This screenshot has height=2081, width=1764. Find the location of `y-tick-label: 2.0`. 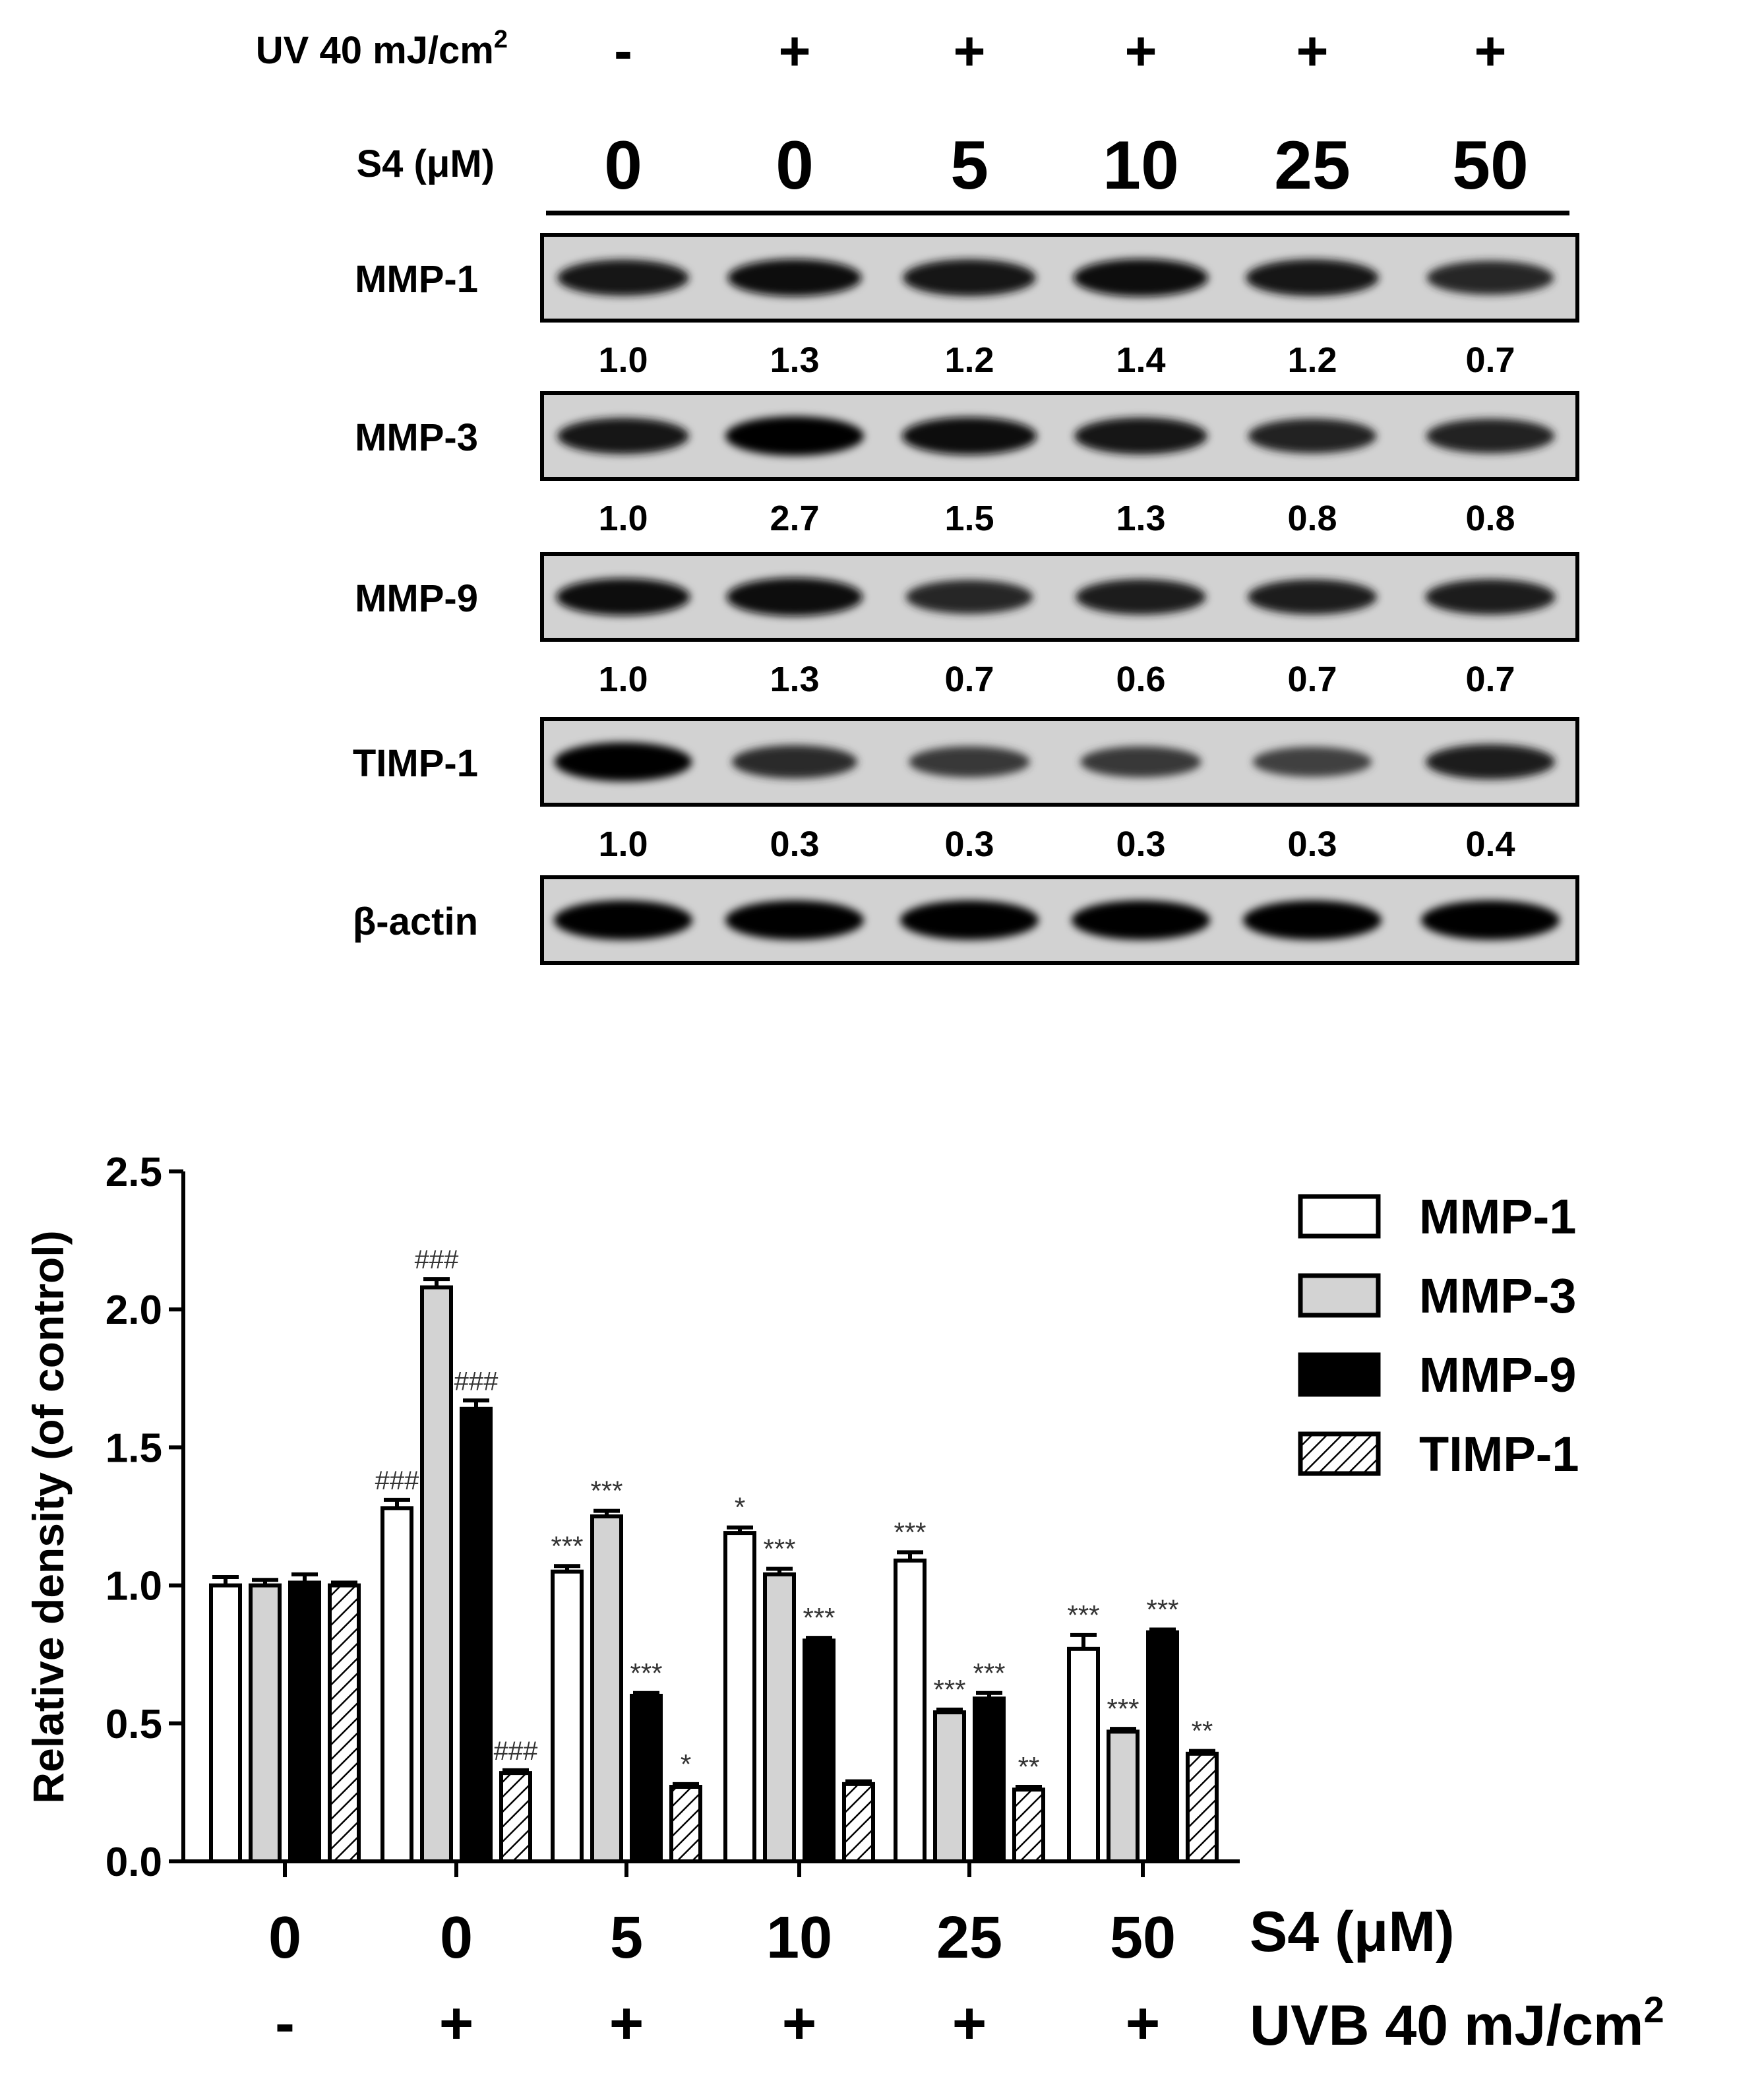

y-tick-label: 2.0 is located at coordinates (134, 1310).